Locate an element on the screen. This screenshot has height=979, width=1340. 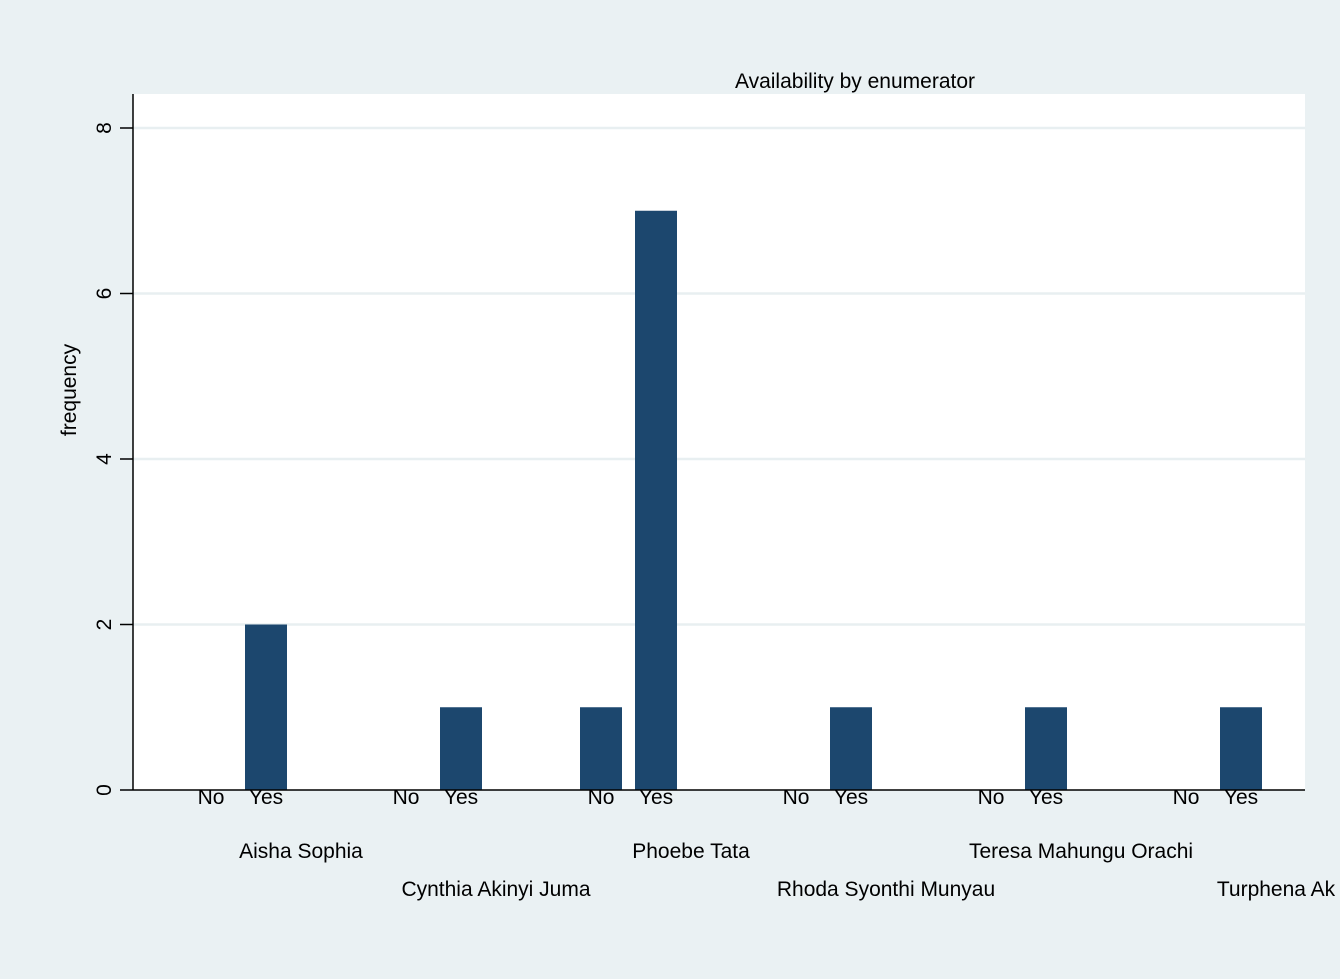
y-axis-label: frequency is located at coordinates (69, 389).